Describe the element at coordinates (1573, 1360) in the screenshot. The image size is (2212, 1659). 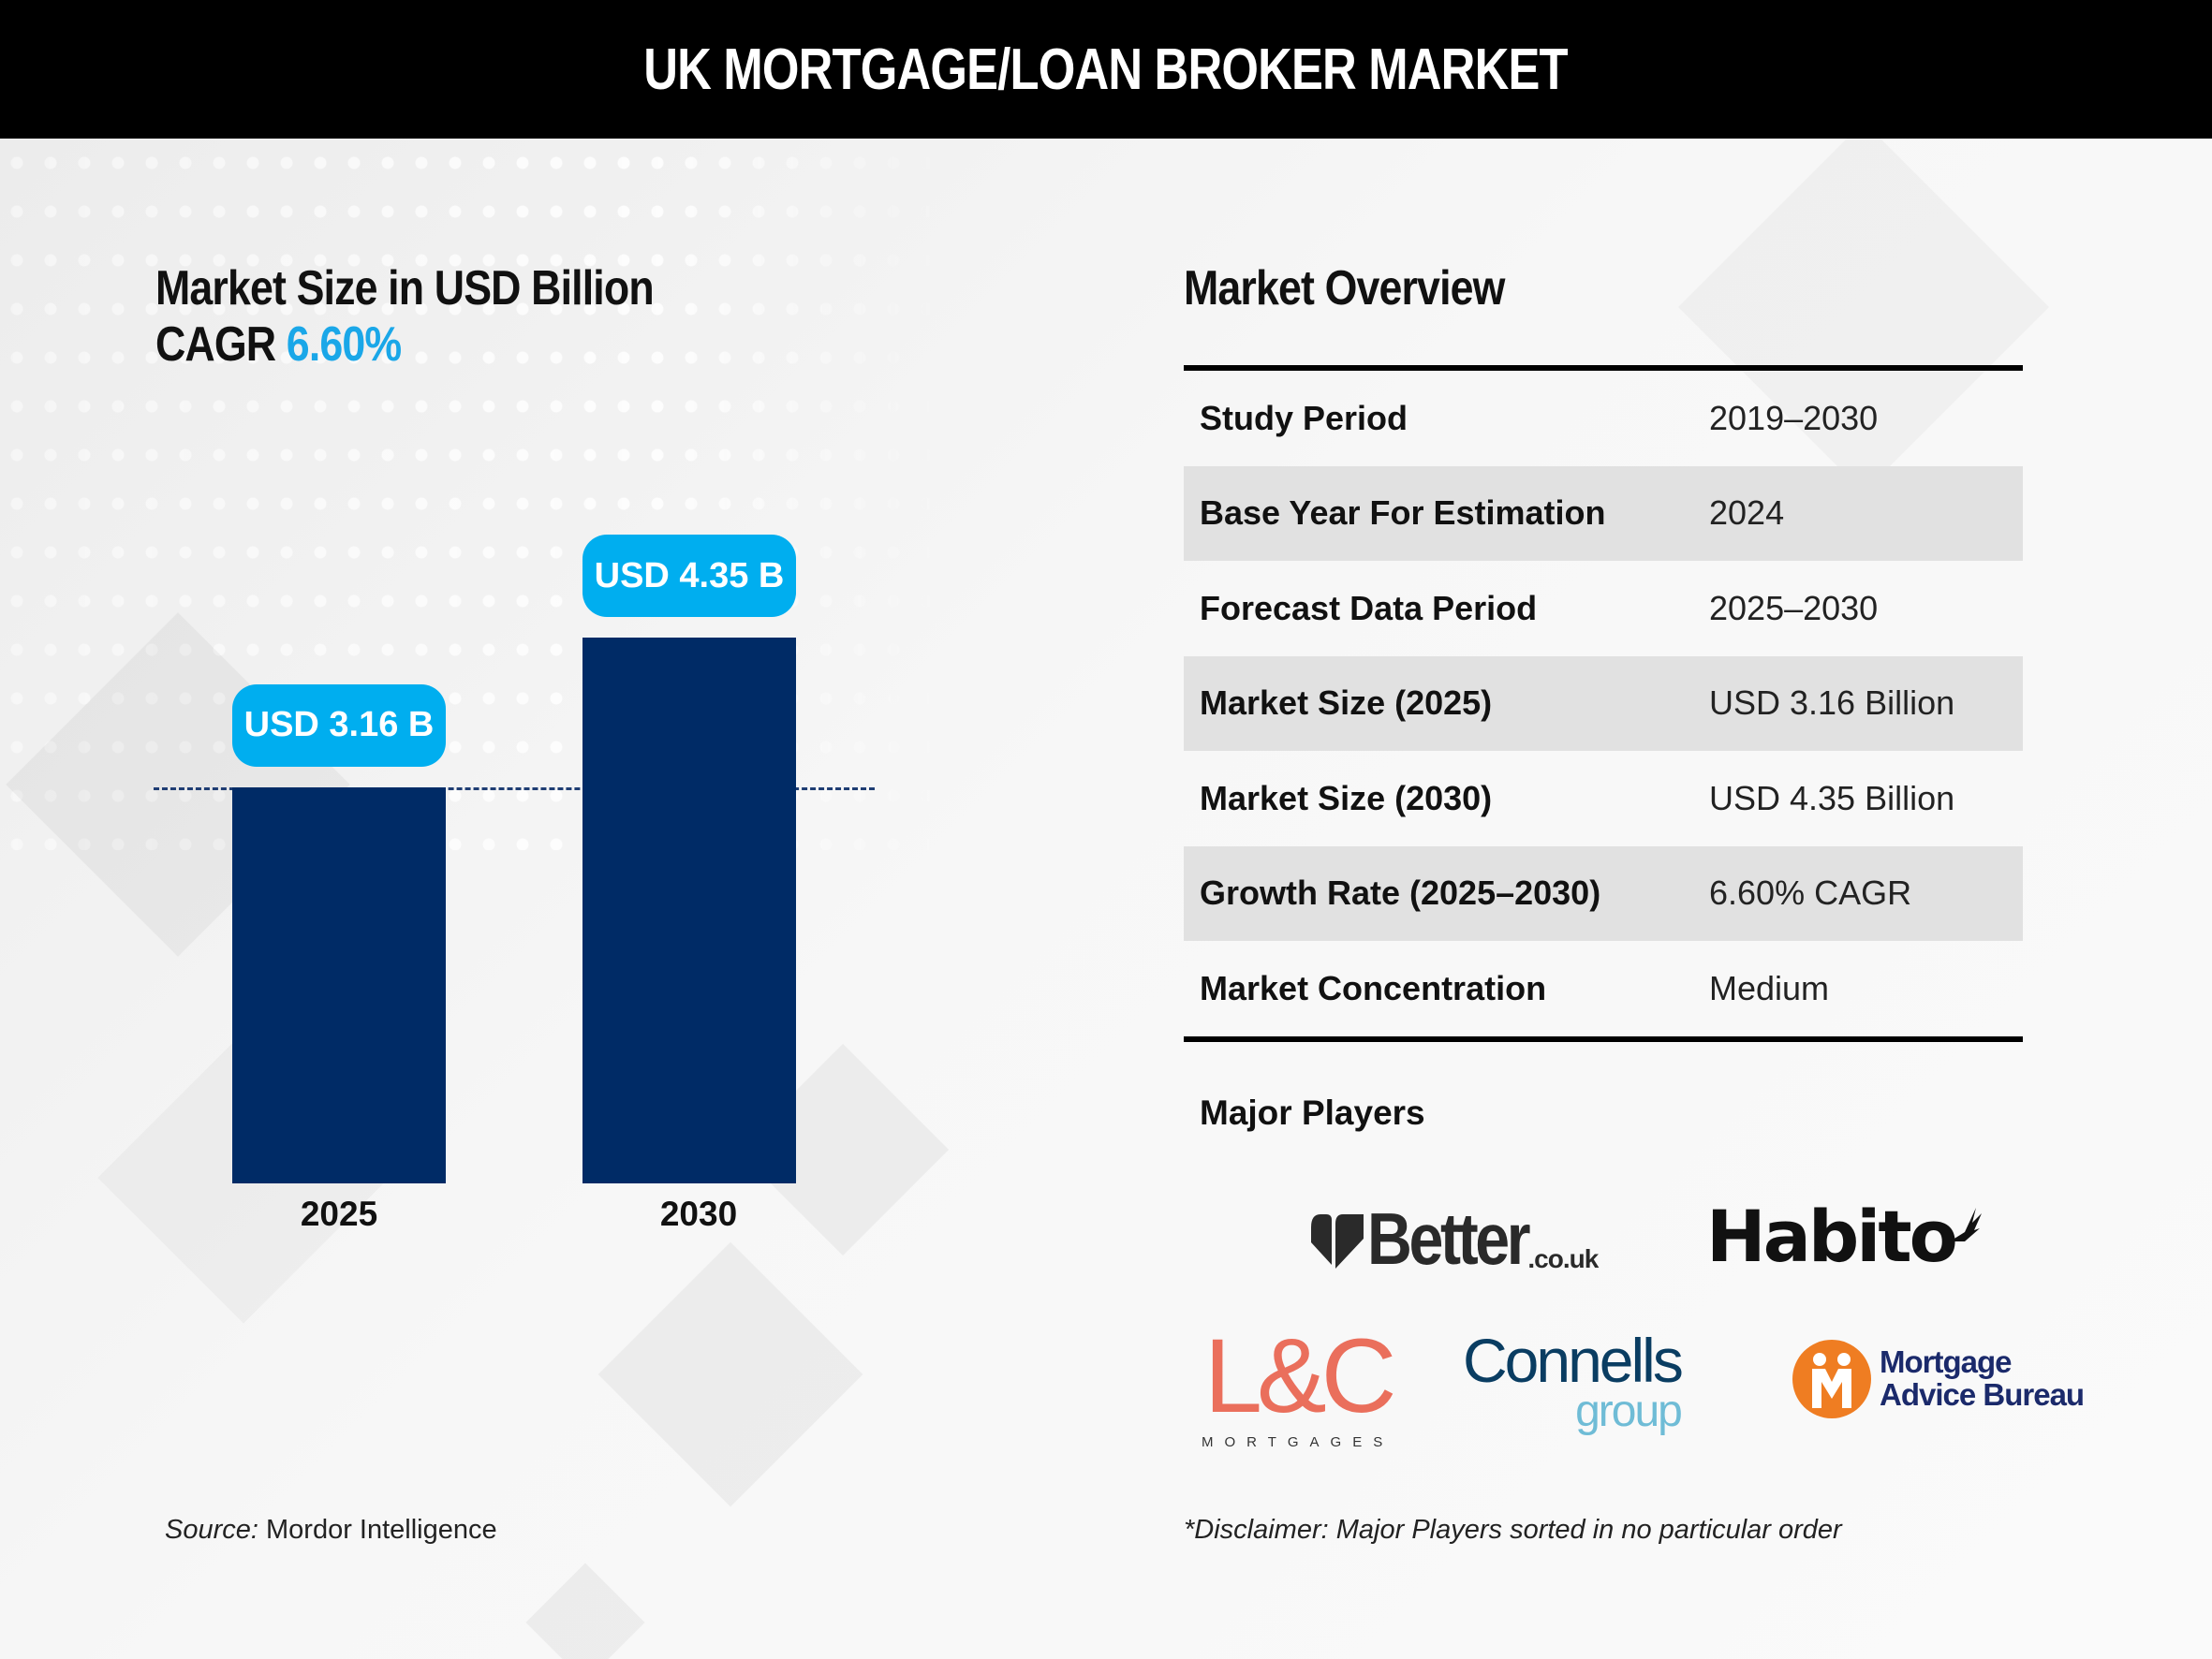
I see `logo-connells-main: Connells` at that location.